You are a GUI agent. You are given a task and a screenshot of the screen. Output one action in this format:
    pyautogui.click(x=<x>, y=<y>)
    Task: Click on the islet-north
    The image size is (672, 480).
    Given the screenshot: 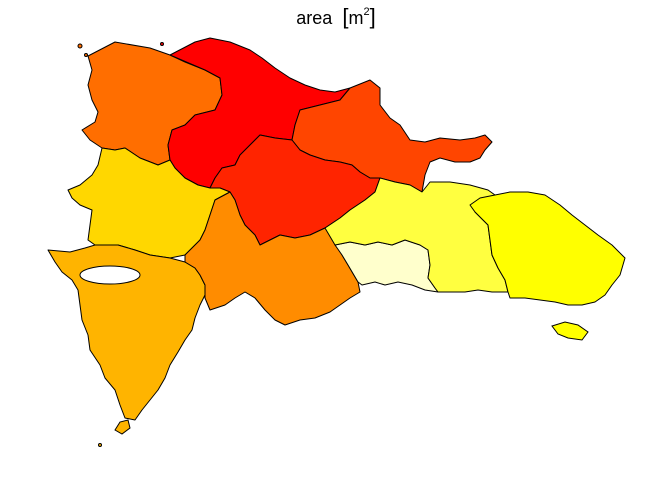 What is the action you would take?
    pyautogui.click(x=162, y=44)
    